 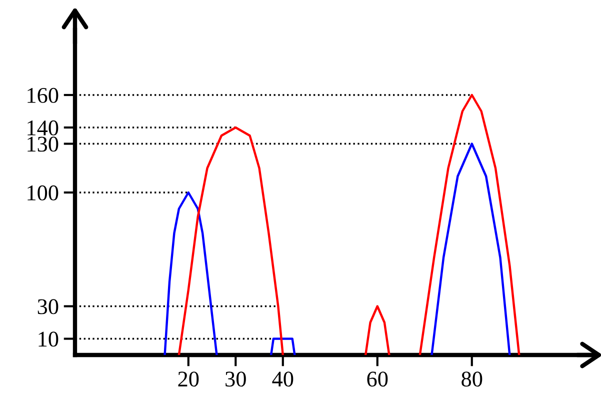 I want to click on x-tick-label: 60, so click(x=377, y=379).